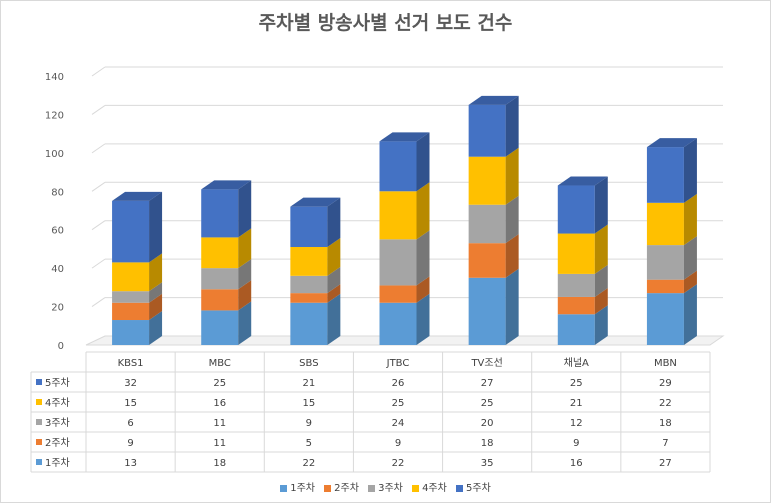 This screenshot has width=771, height=503. What do you see at coordinates (57, 308) in the screenshot?
I see `y-tick-label: 20` at bounding box center [57, 308].